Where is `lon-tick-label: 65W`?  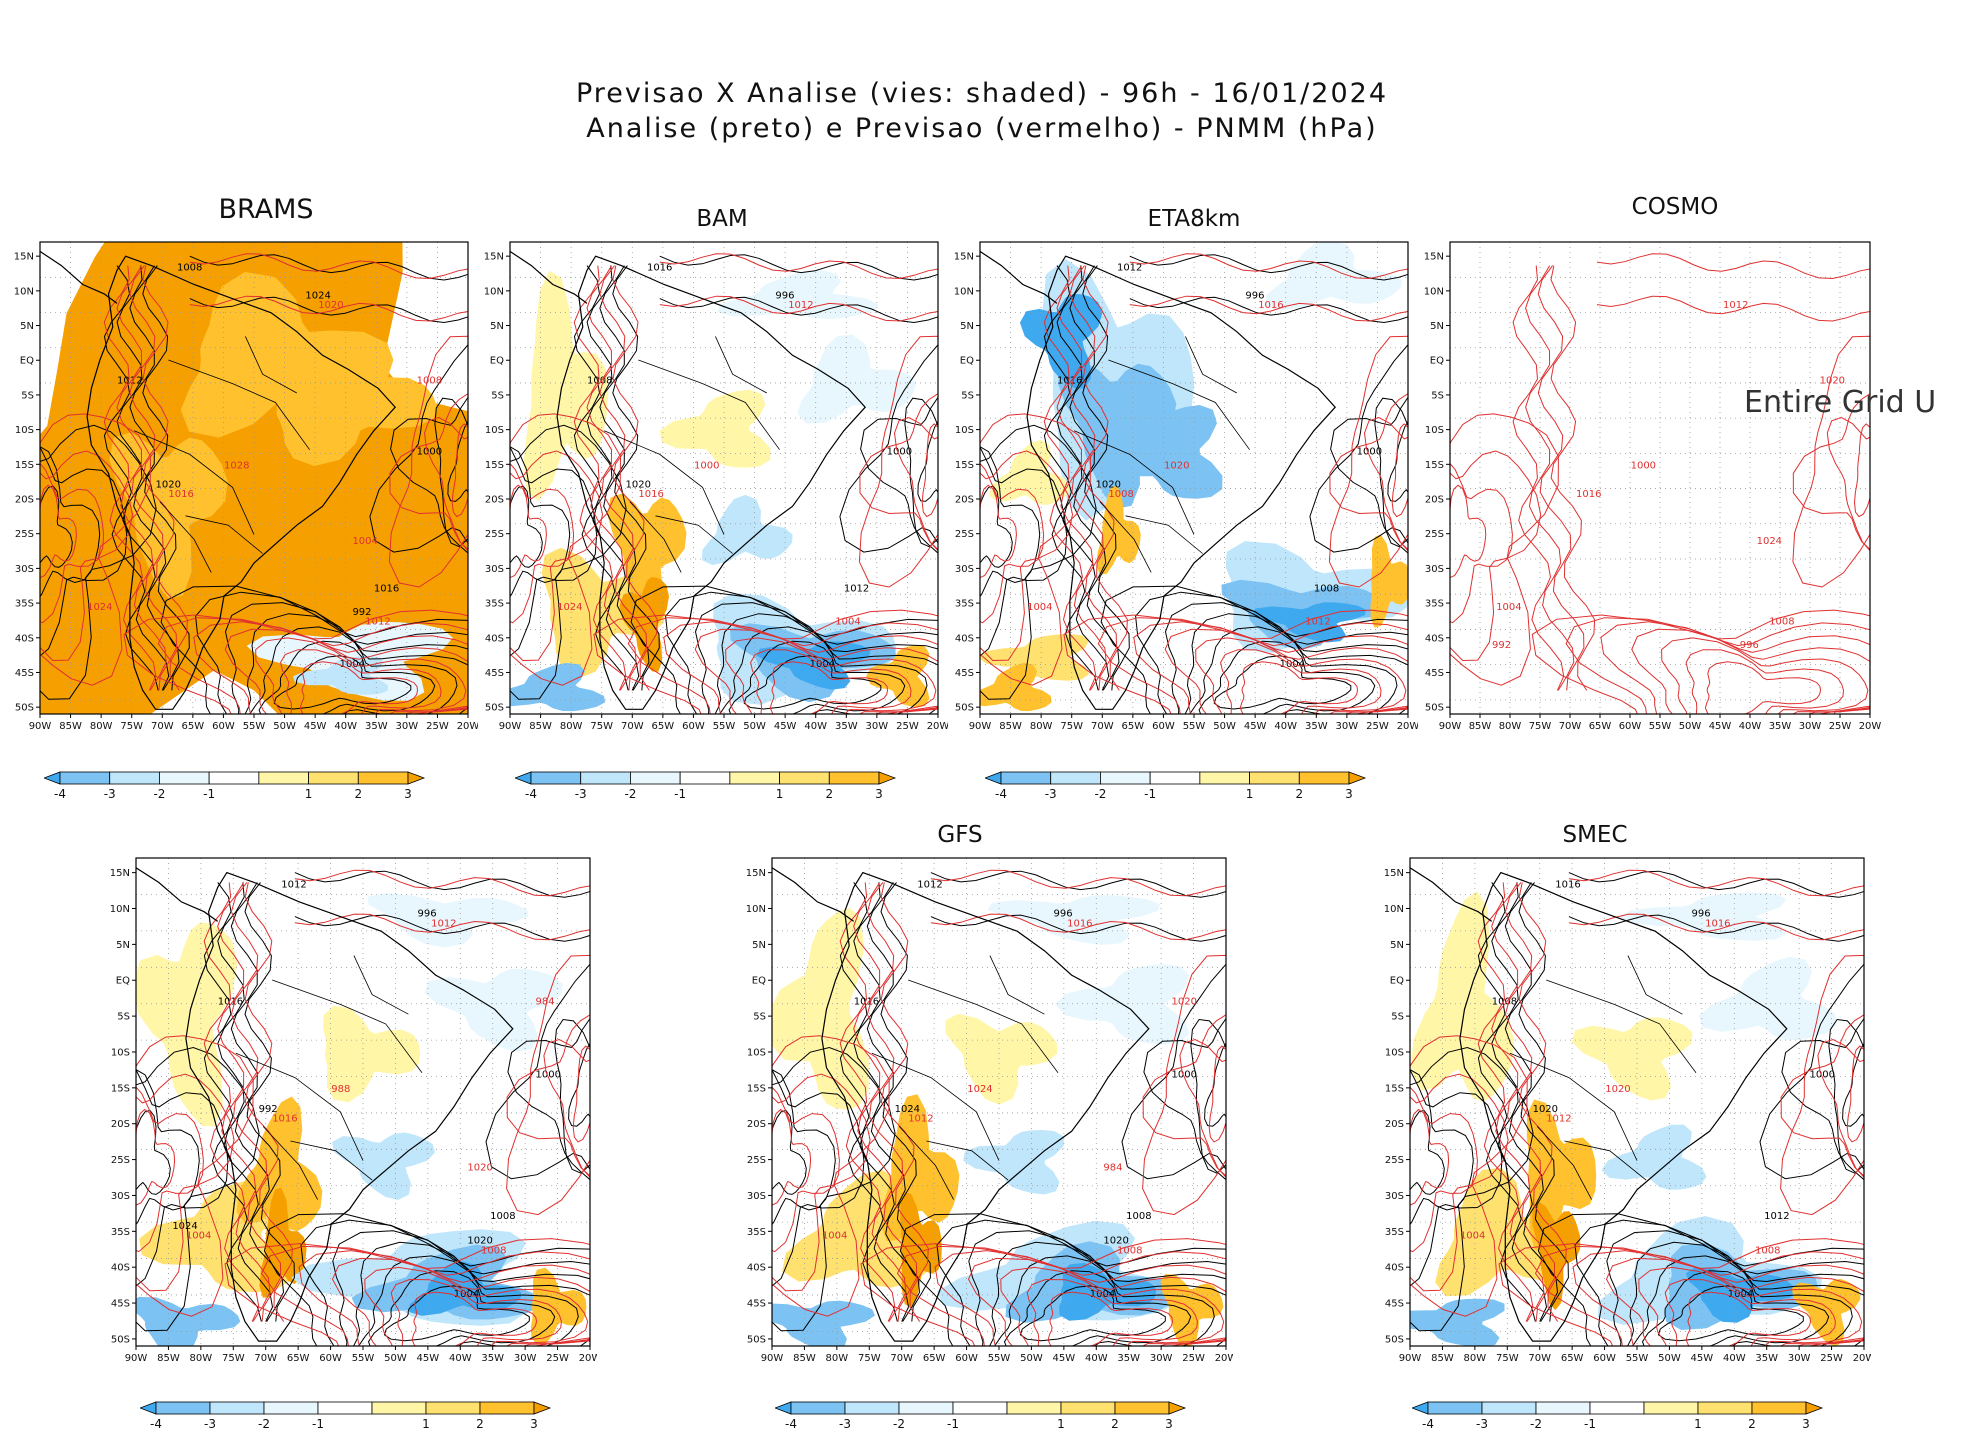 lon-tick-label: 65W is located at coordinates (1572, 1358).